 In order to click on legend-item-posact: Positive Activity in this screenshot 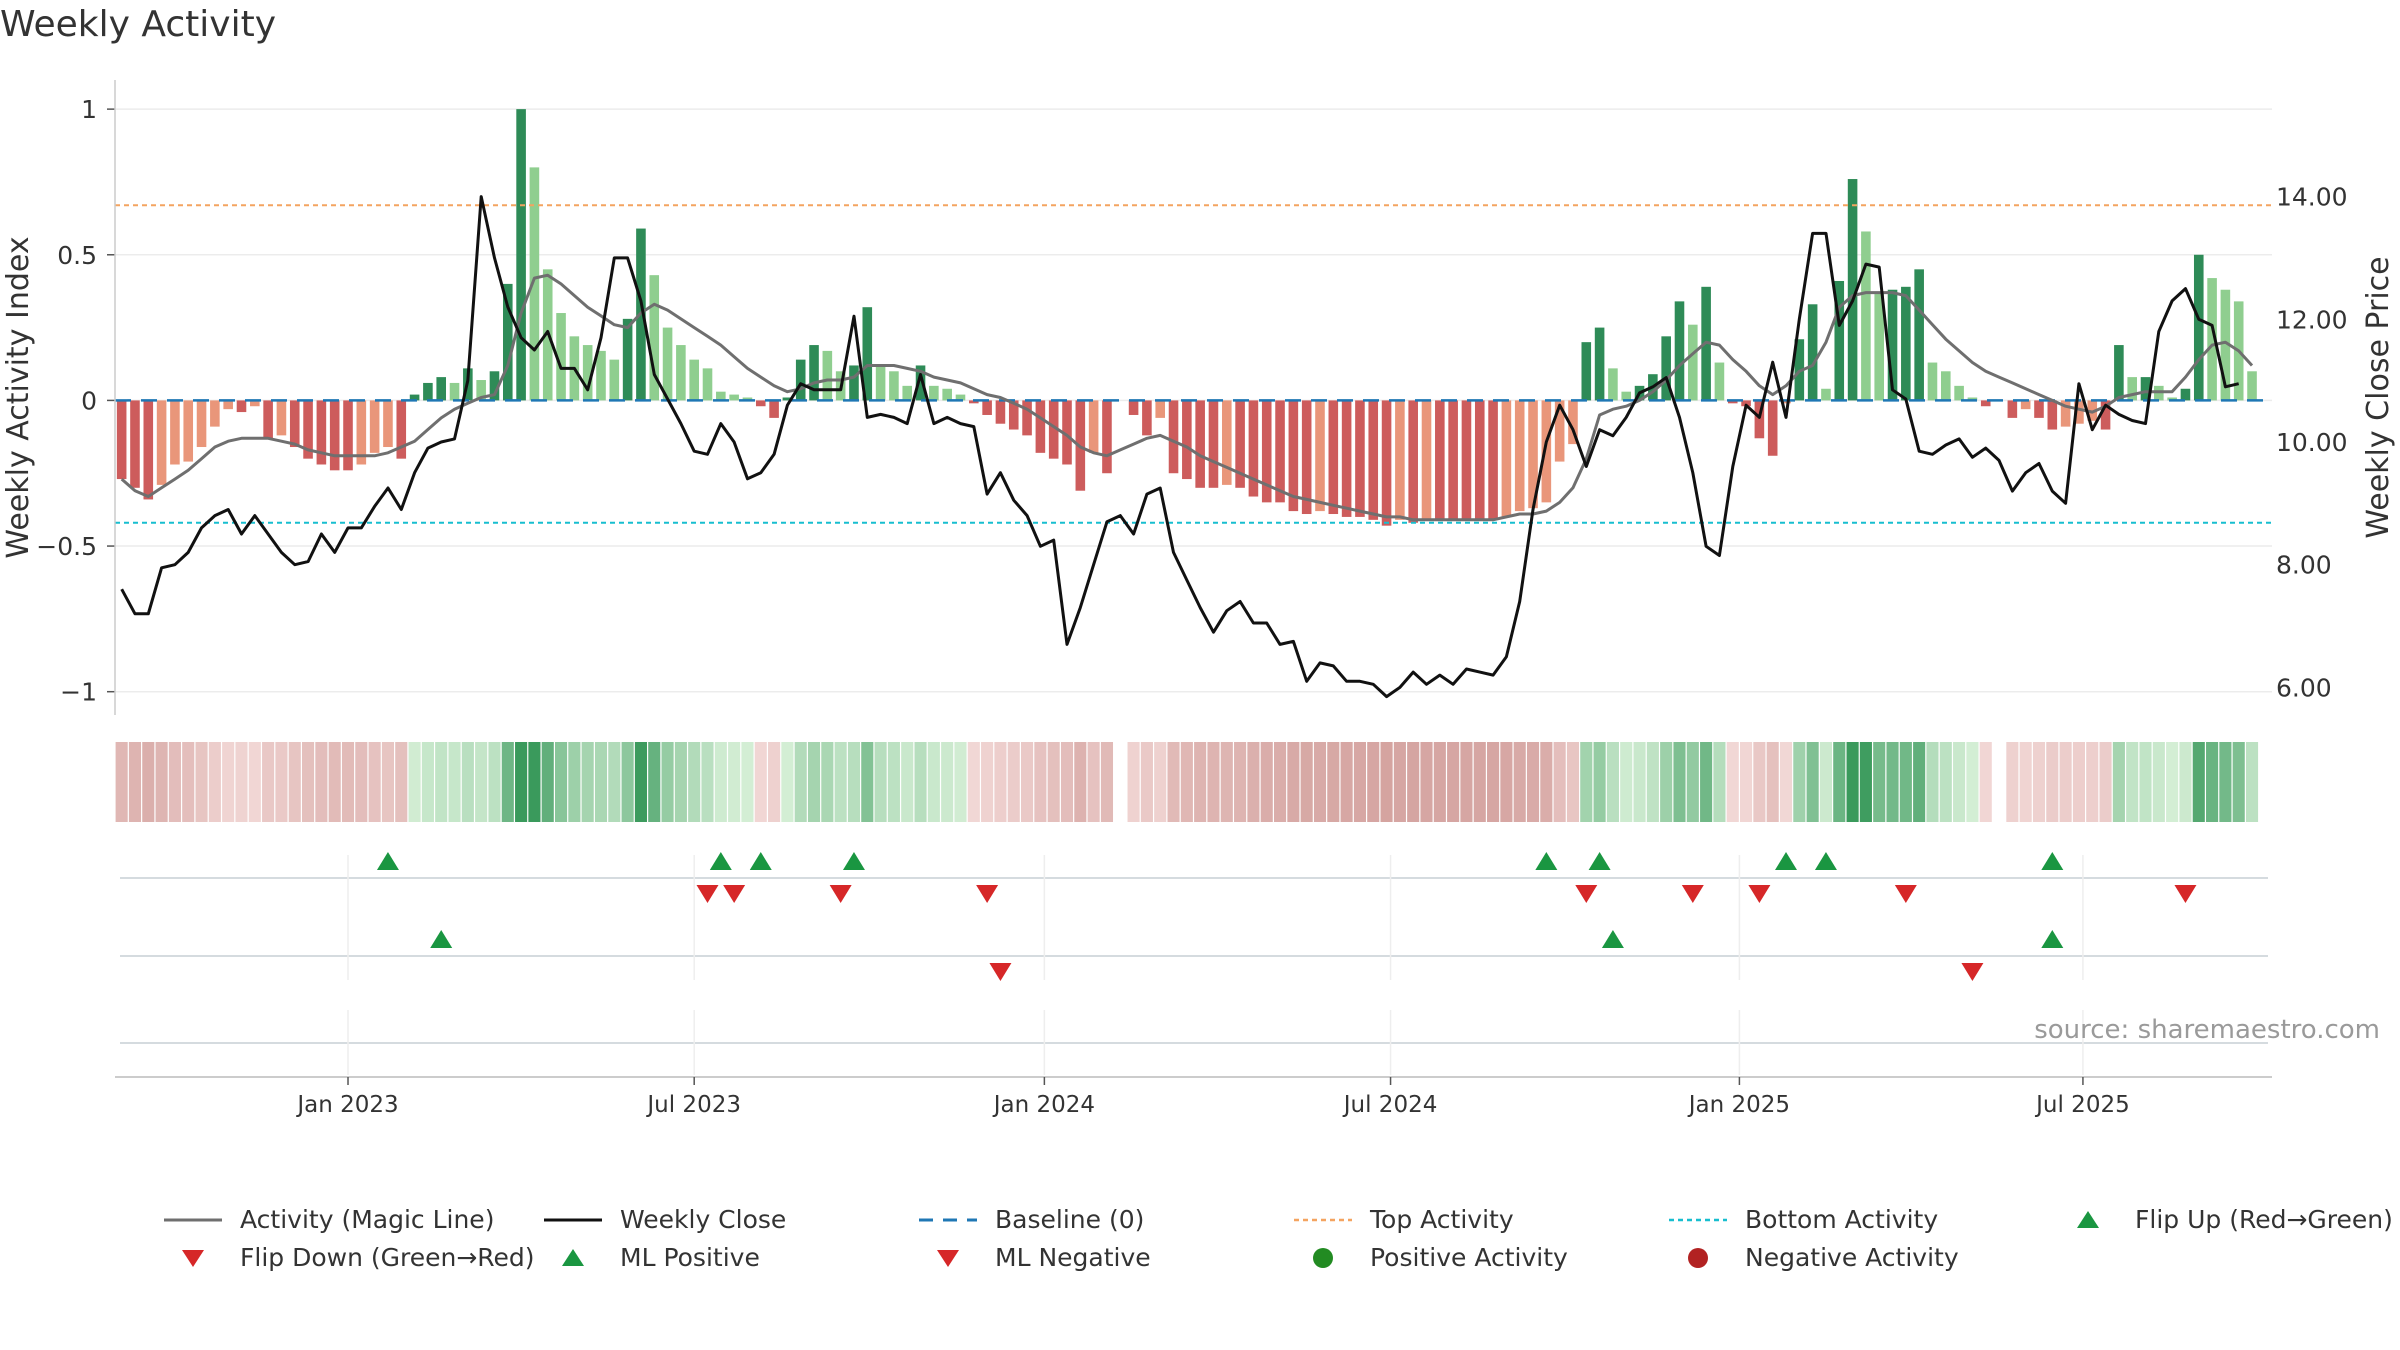, I will do `click(1429, 1257)`.